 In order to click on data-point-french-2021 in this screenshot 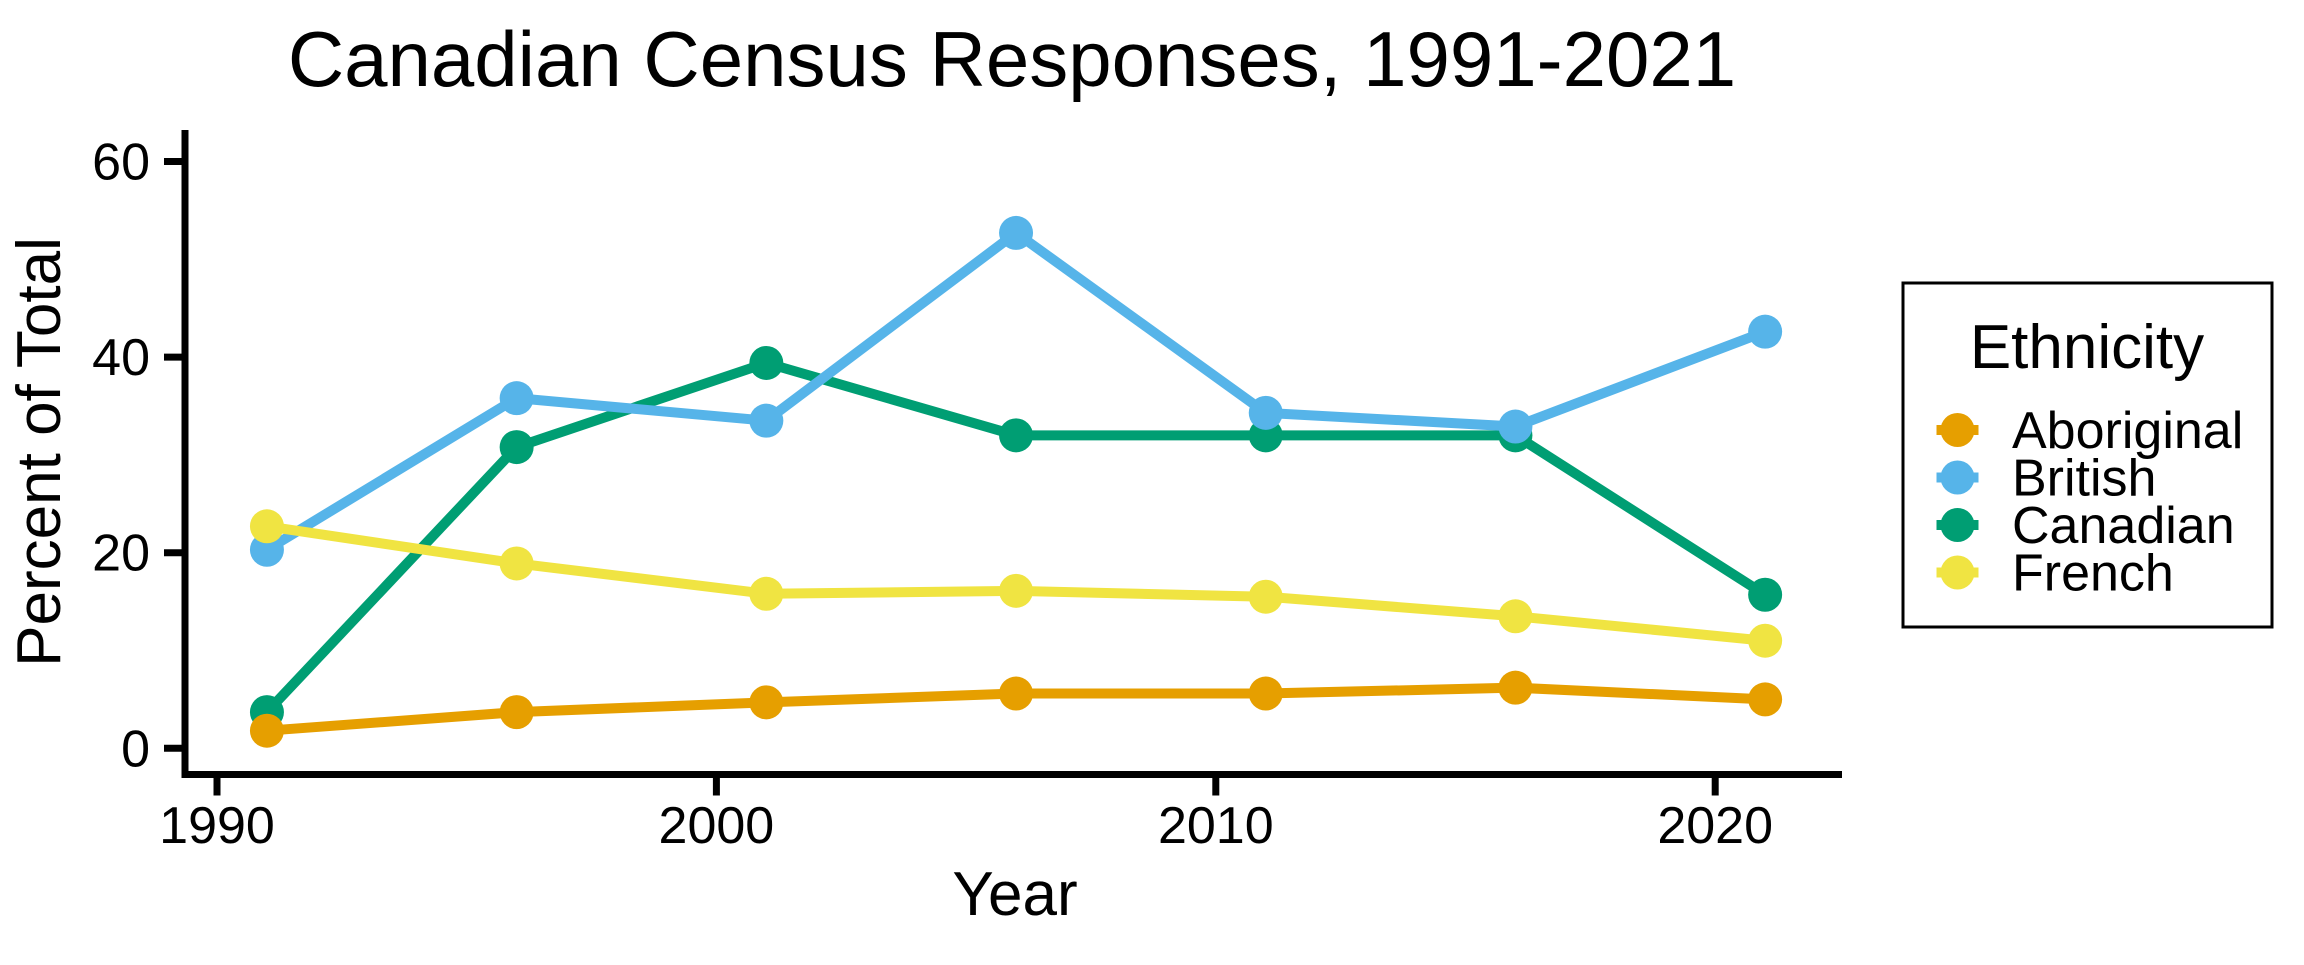, I will do `click(1765, 640)`.